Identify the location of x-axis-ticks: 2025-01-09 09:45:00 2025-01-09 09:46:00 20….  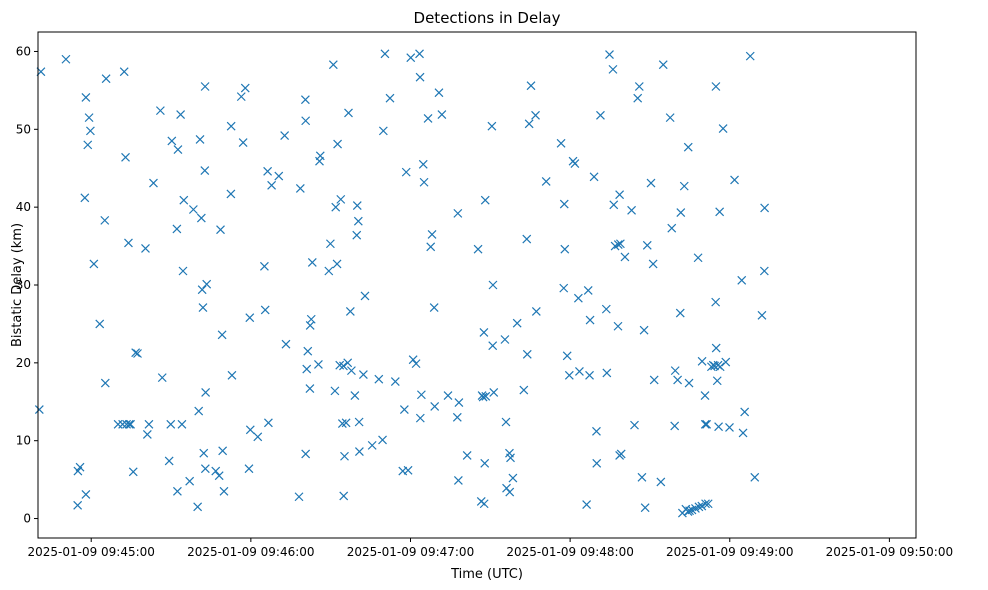
(490, 548).